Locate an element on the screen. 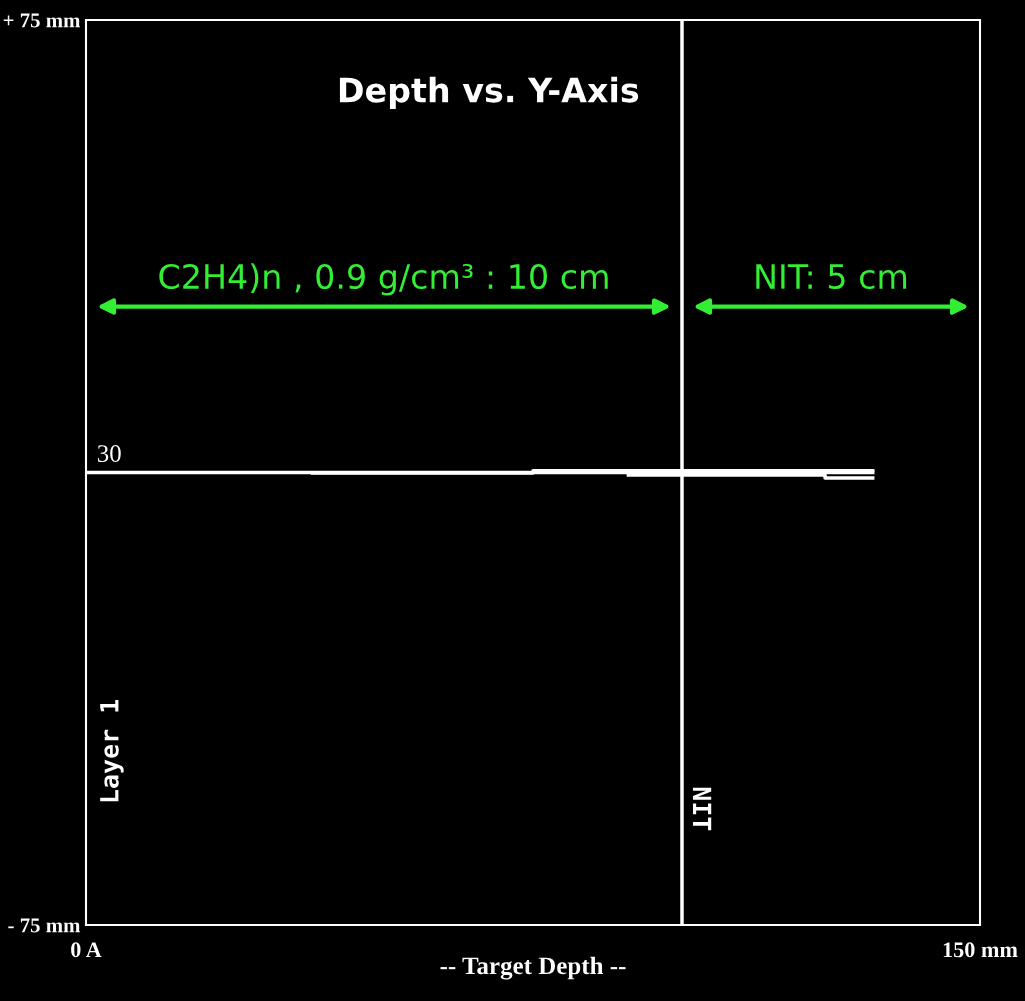 This screenshot has height=1001, width=1025. y-tick-label: - 75 mm is located at coordinates (44, 925).